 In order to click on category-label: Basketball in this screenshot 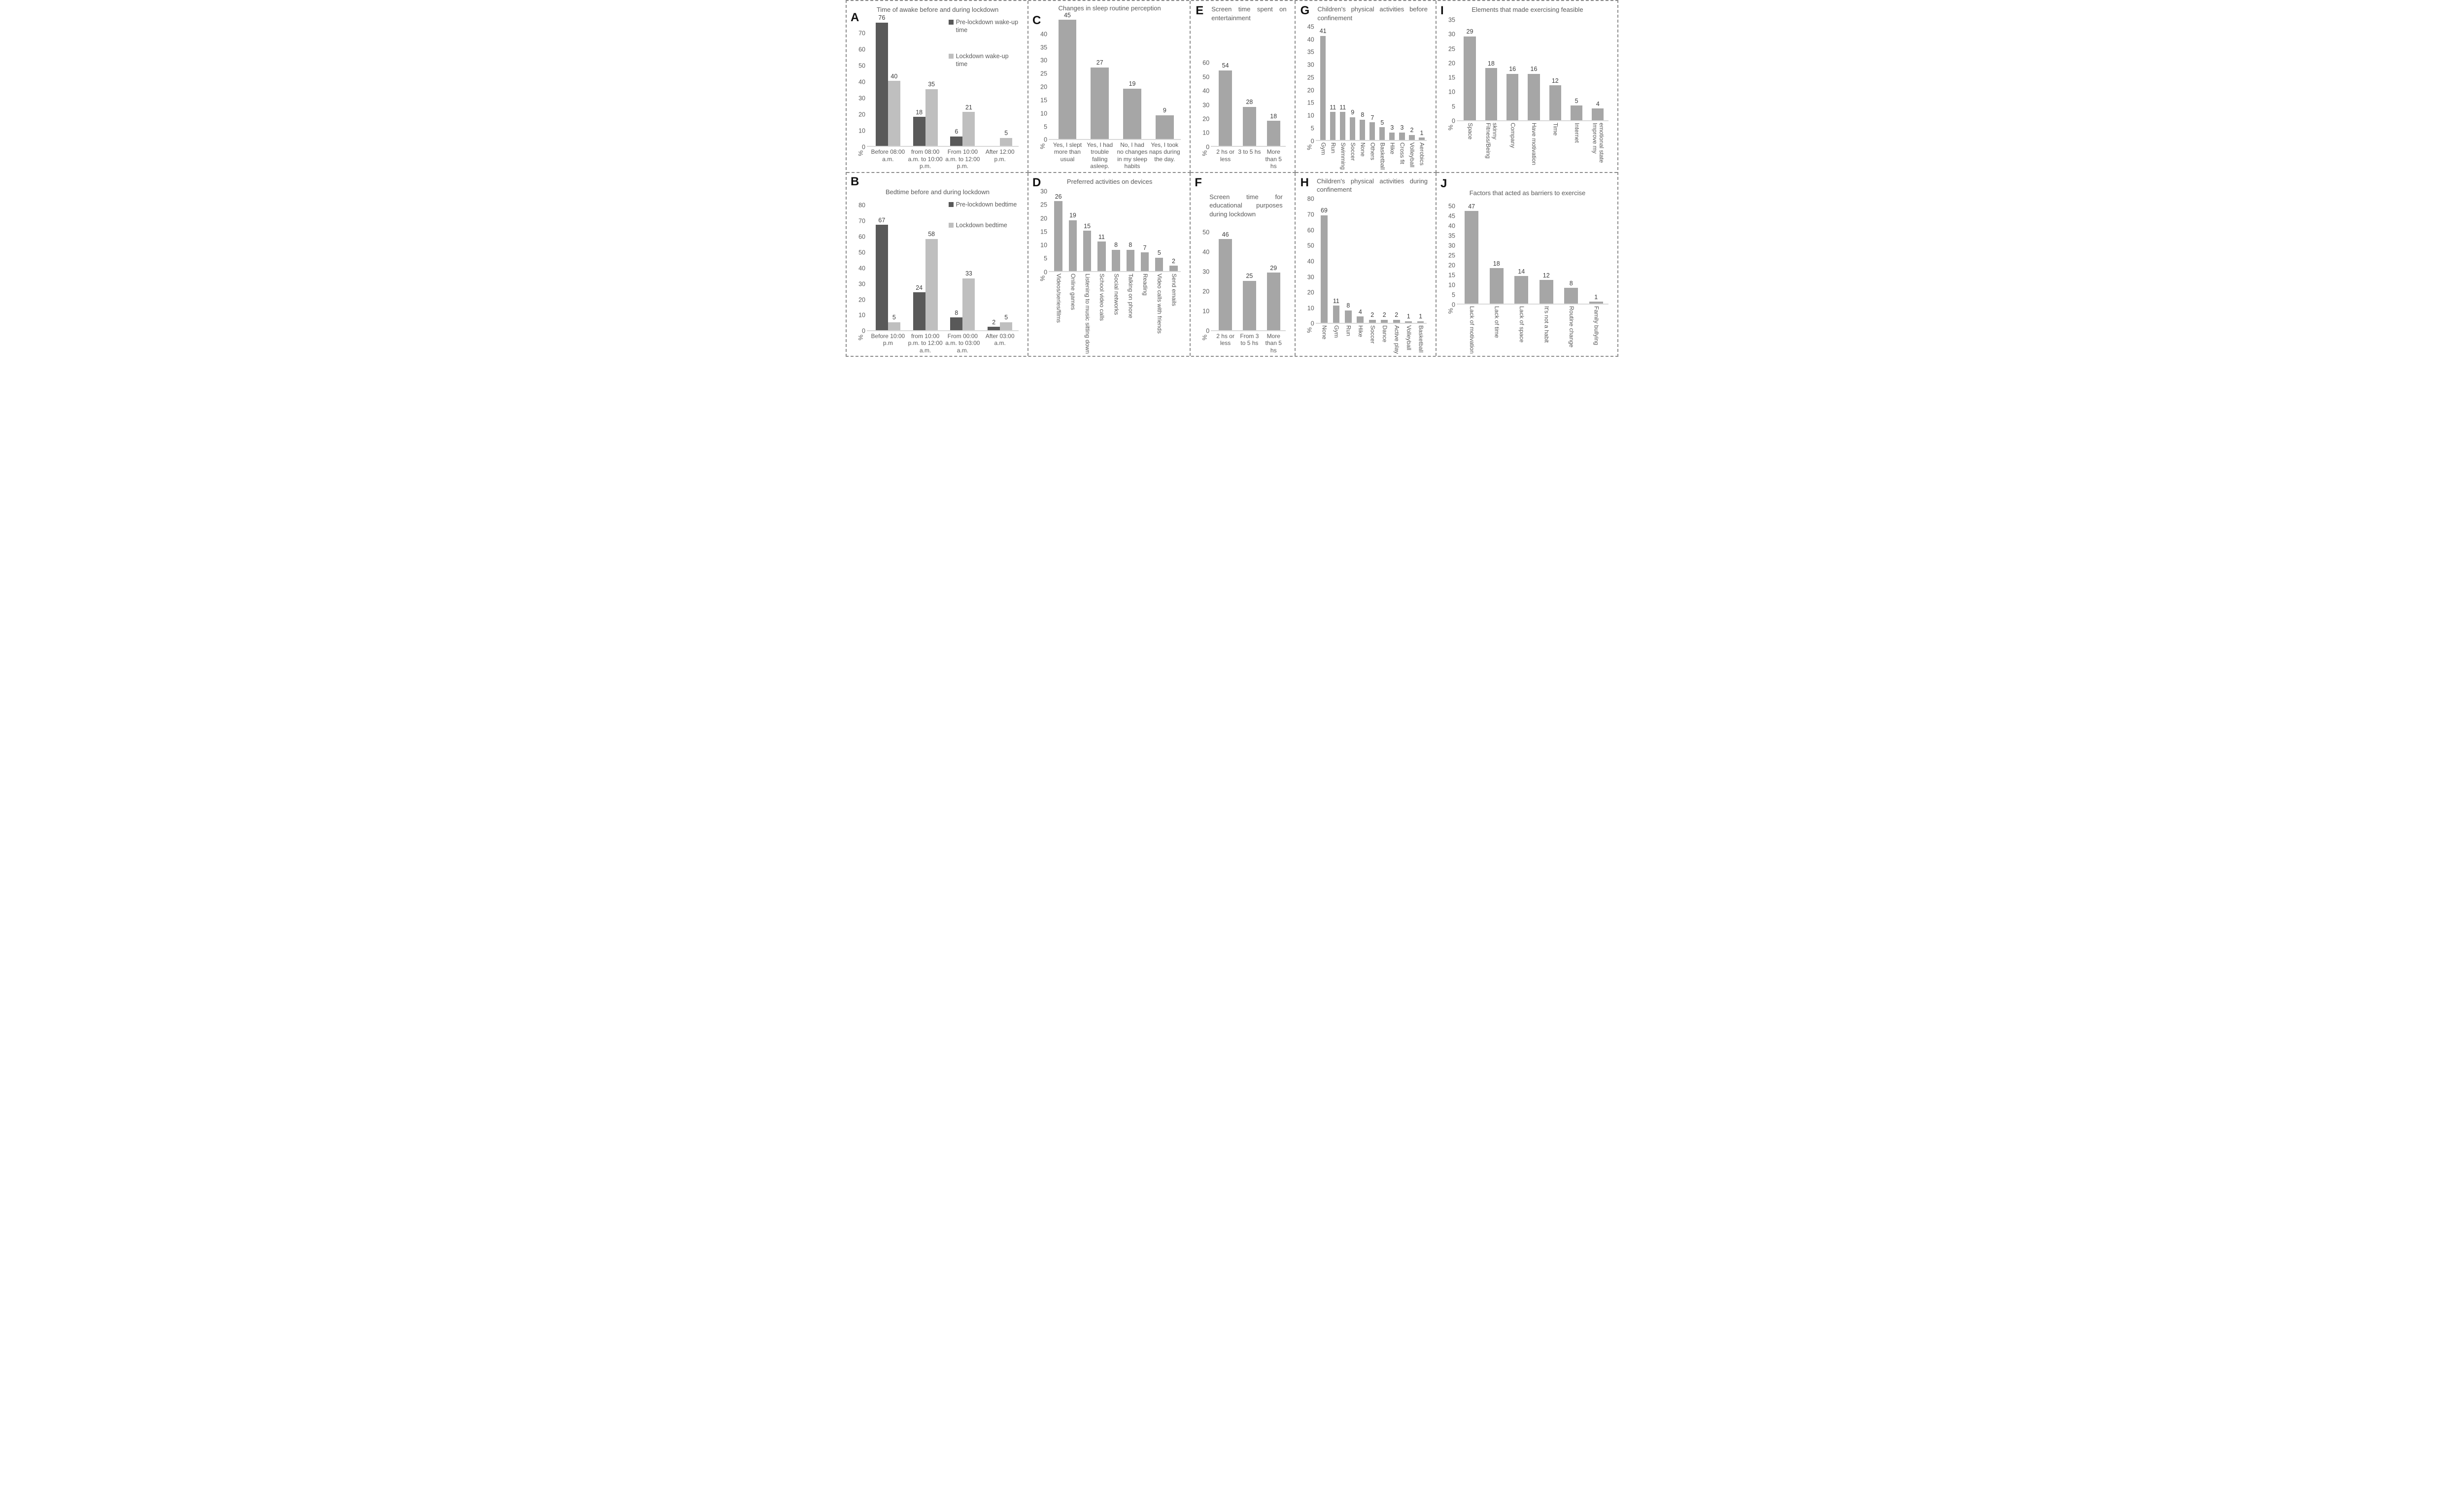, I will do `click(1420, 338)`.